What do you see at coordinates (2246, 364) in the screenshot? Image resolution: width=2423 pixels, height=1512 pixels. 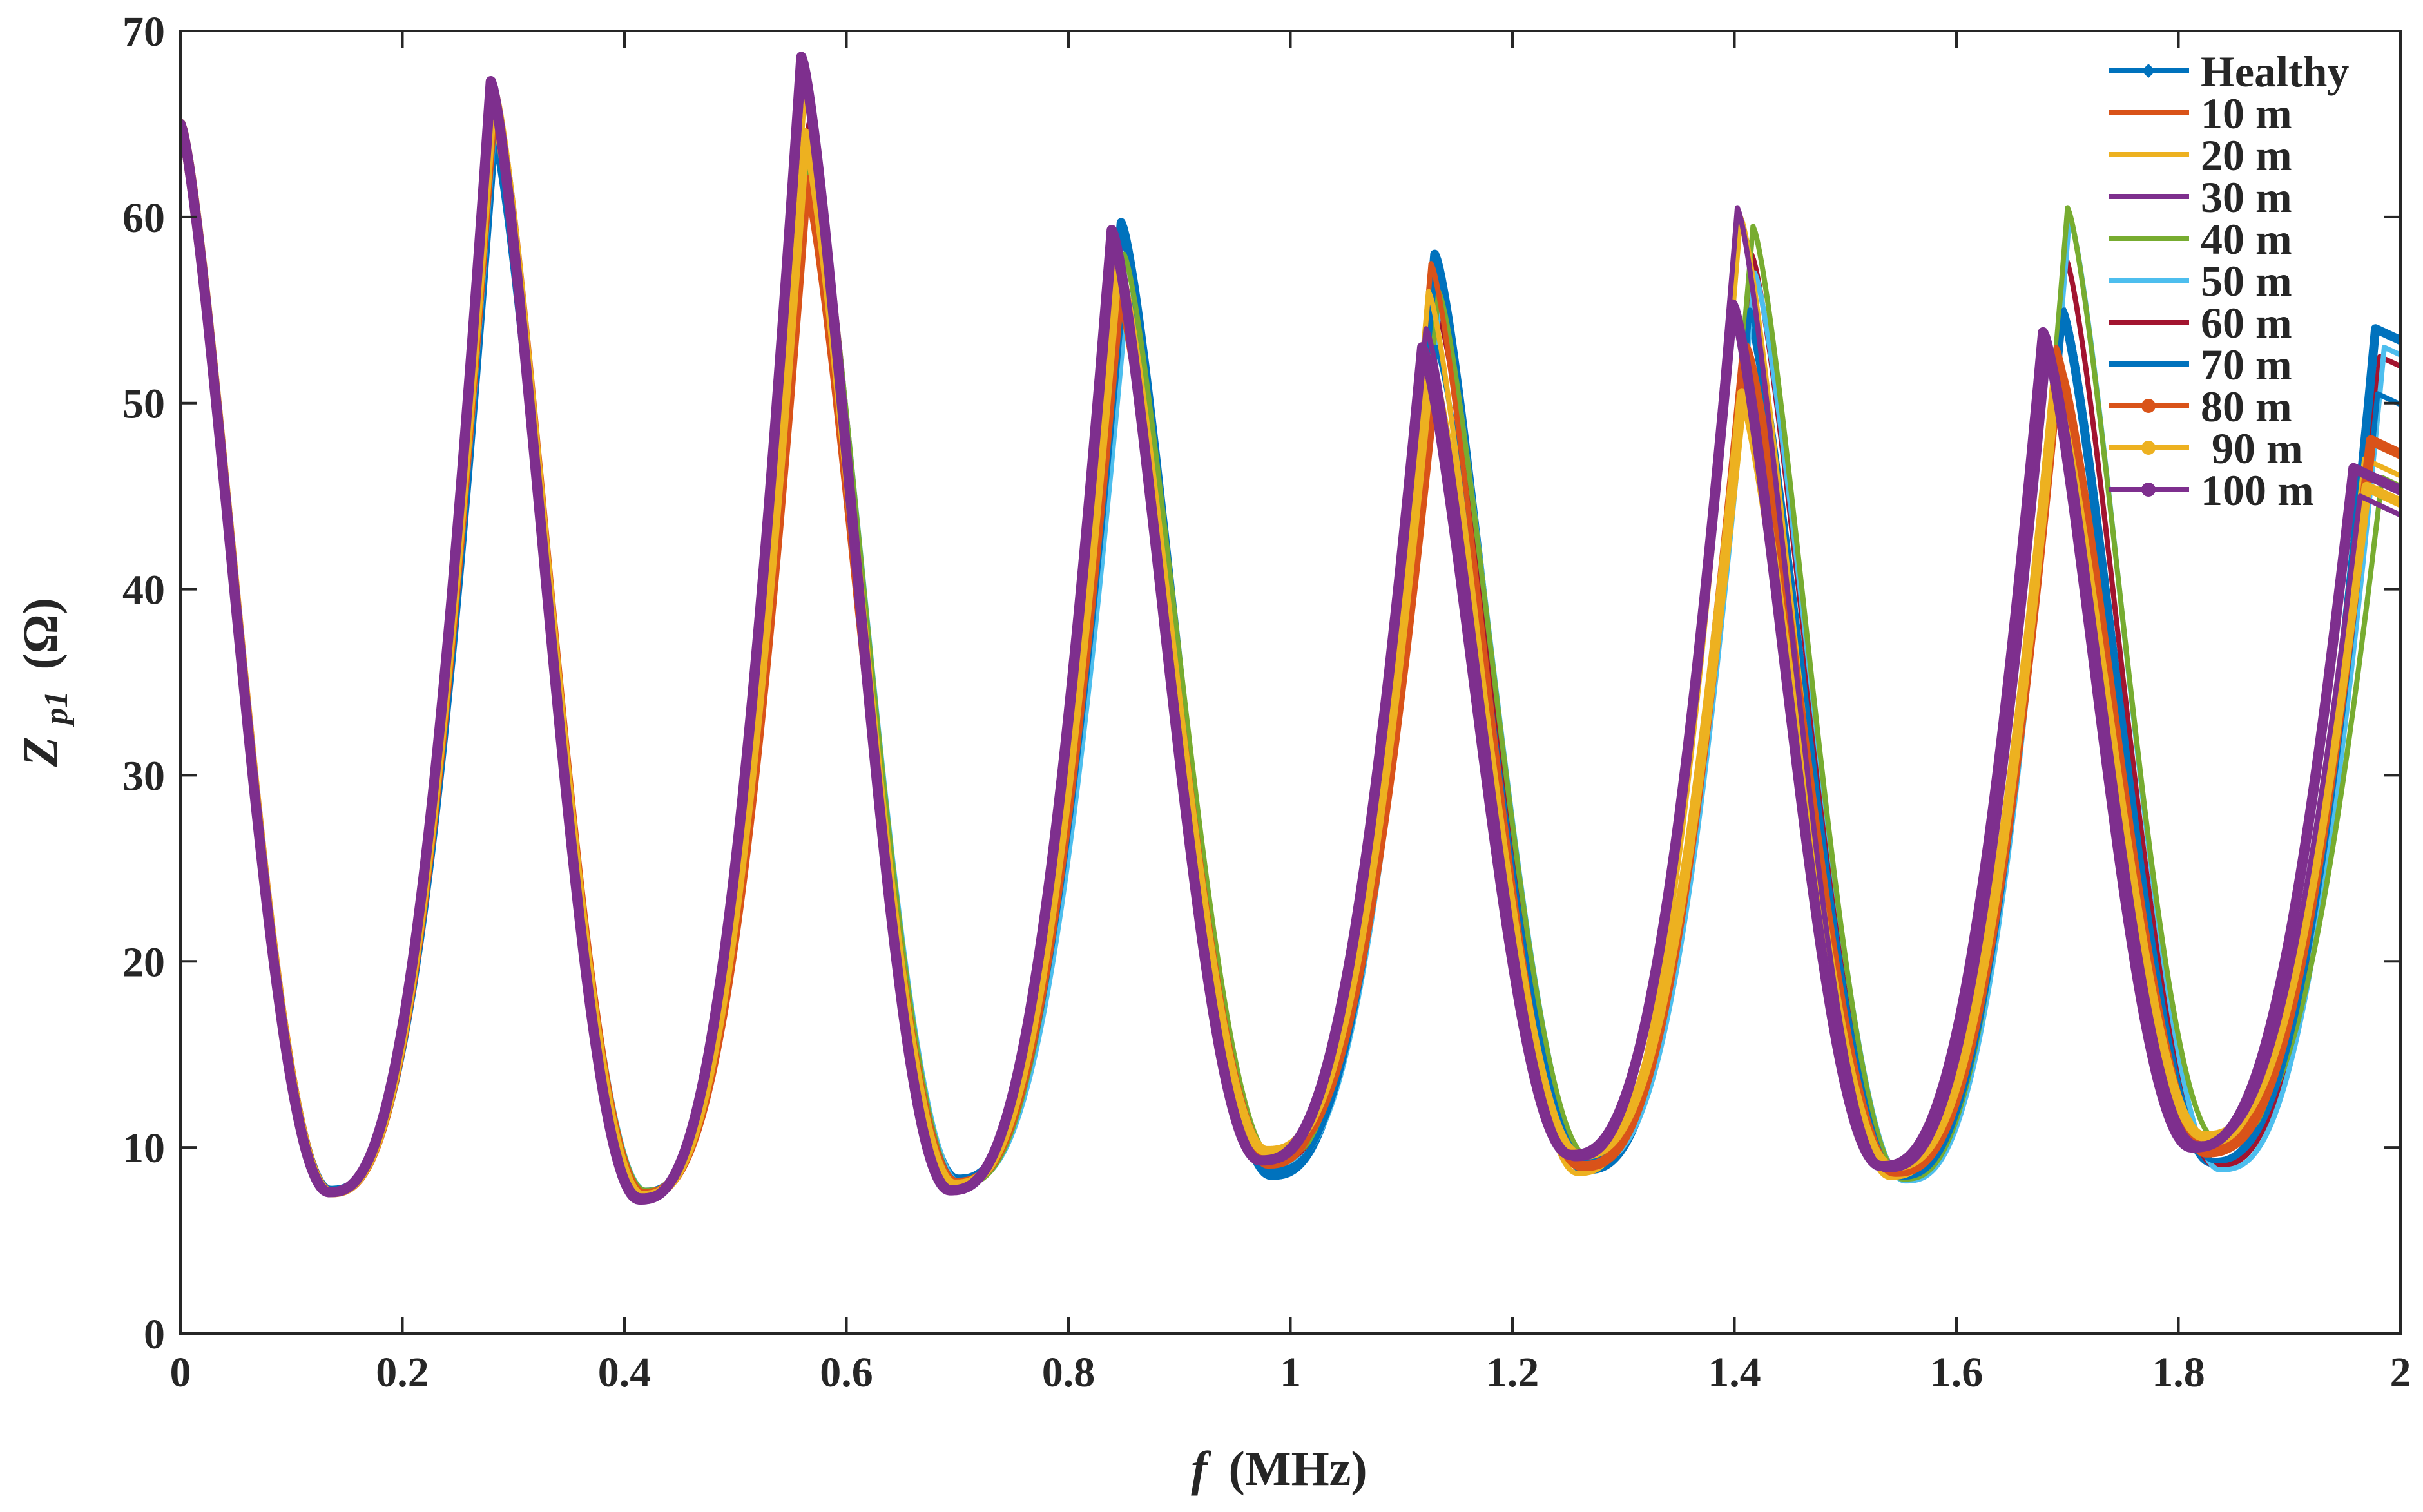 I see `legend-label-7: 70 m` at bounding box center [2246, 364].